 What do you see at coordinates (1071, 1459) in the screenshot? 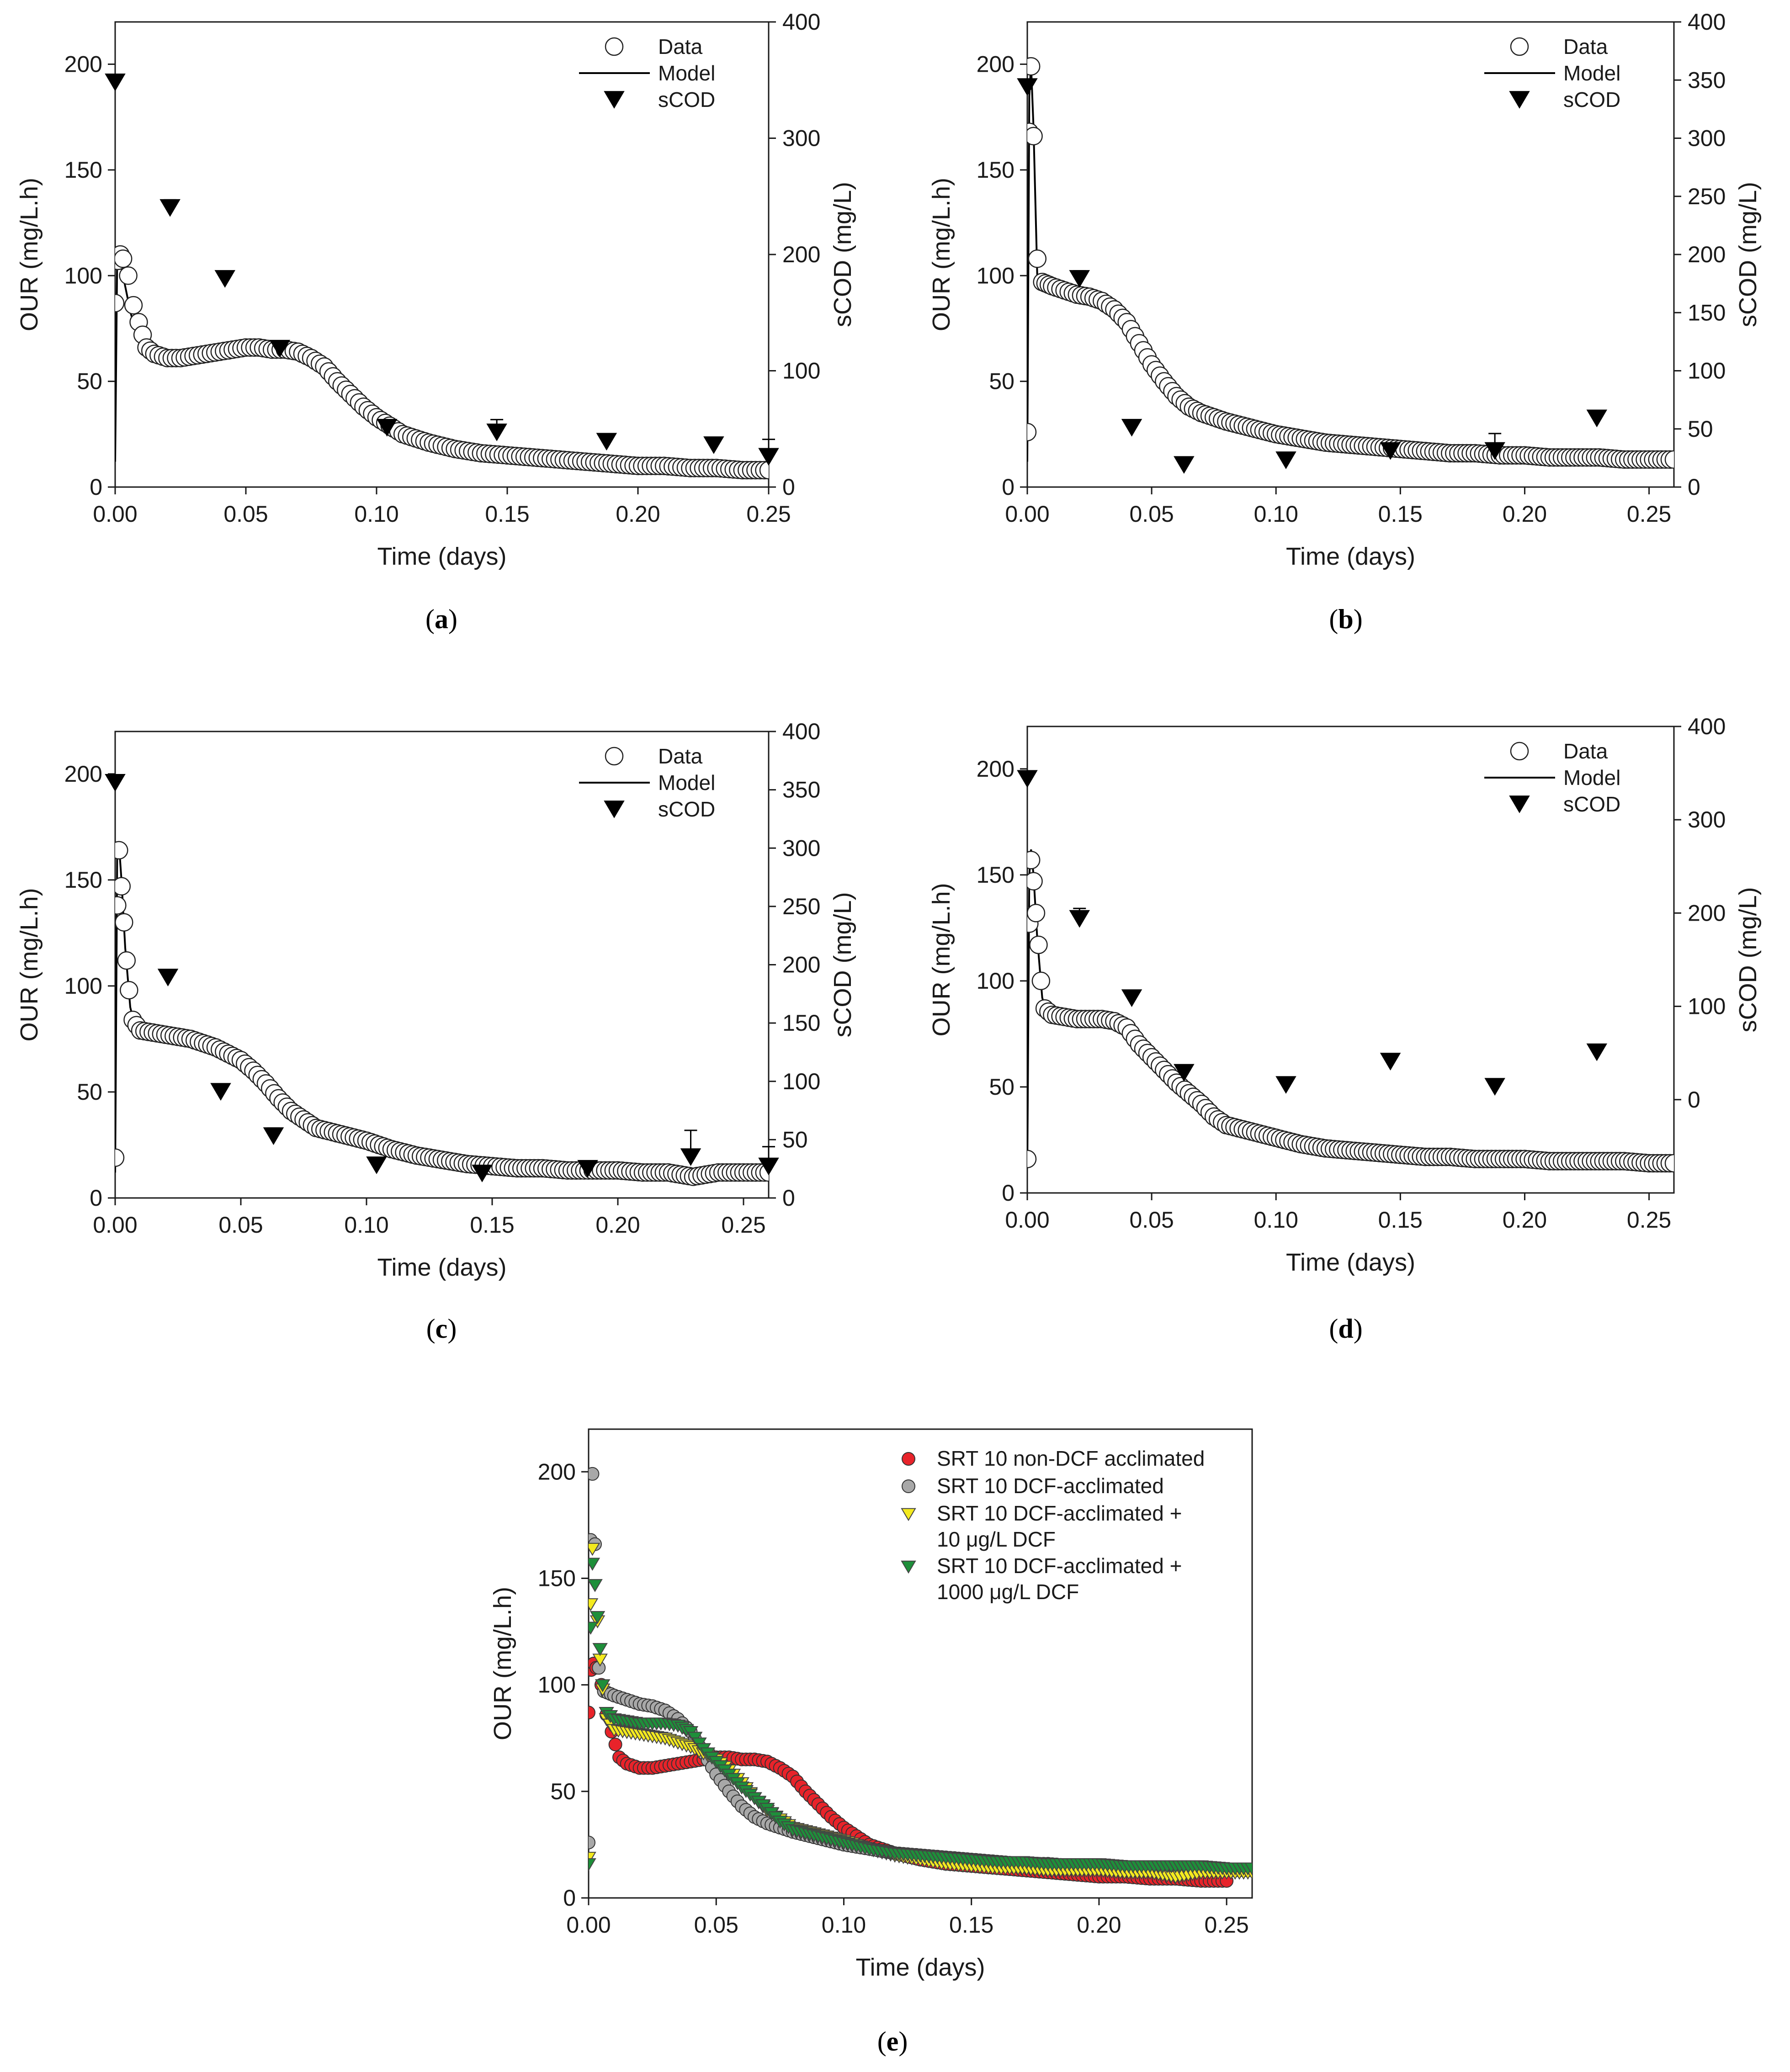
I see `legend-label-0: SRT 10 non-DCF acclimated` at bounding box center [1071, 1459].